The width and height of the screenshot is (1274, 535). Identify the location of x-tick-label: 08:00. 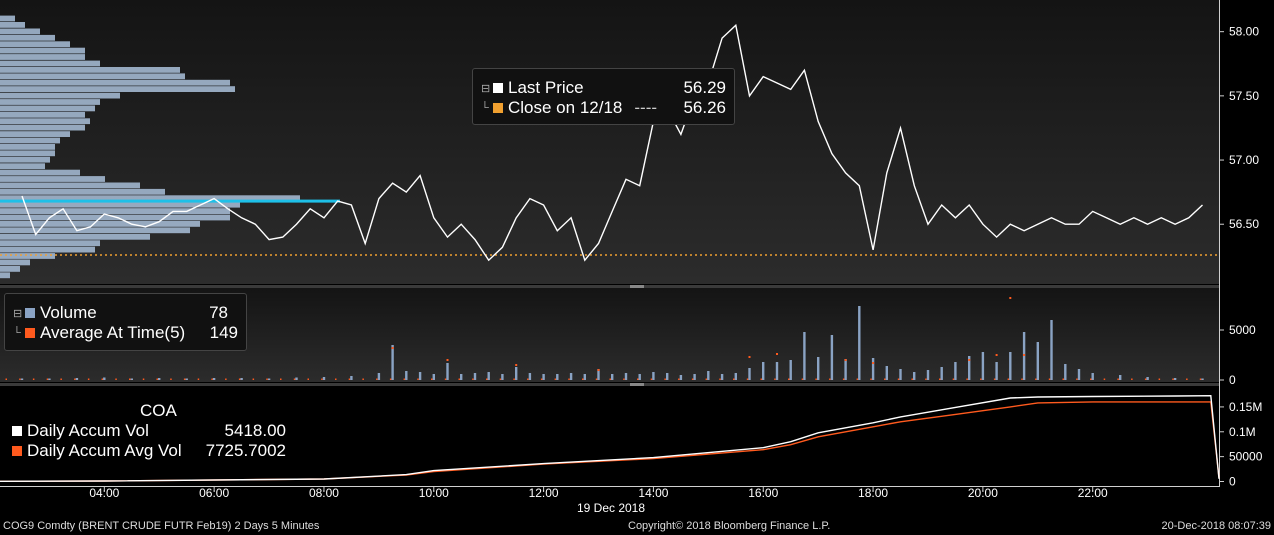
(324, 493).